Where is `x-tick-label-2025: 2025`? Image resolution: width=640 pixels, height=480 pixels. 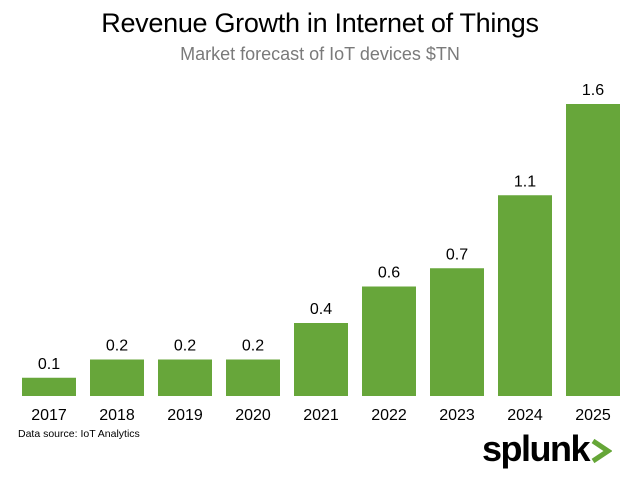 x-tick-label-2025: 2025 is located at coordinates (593, 415).